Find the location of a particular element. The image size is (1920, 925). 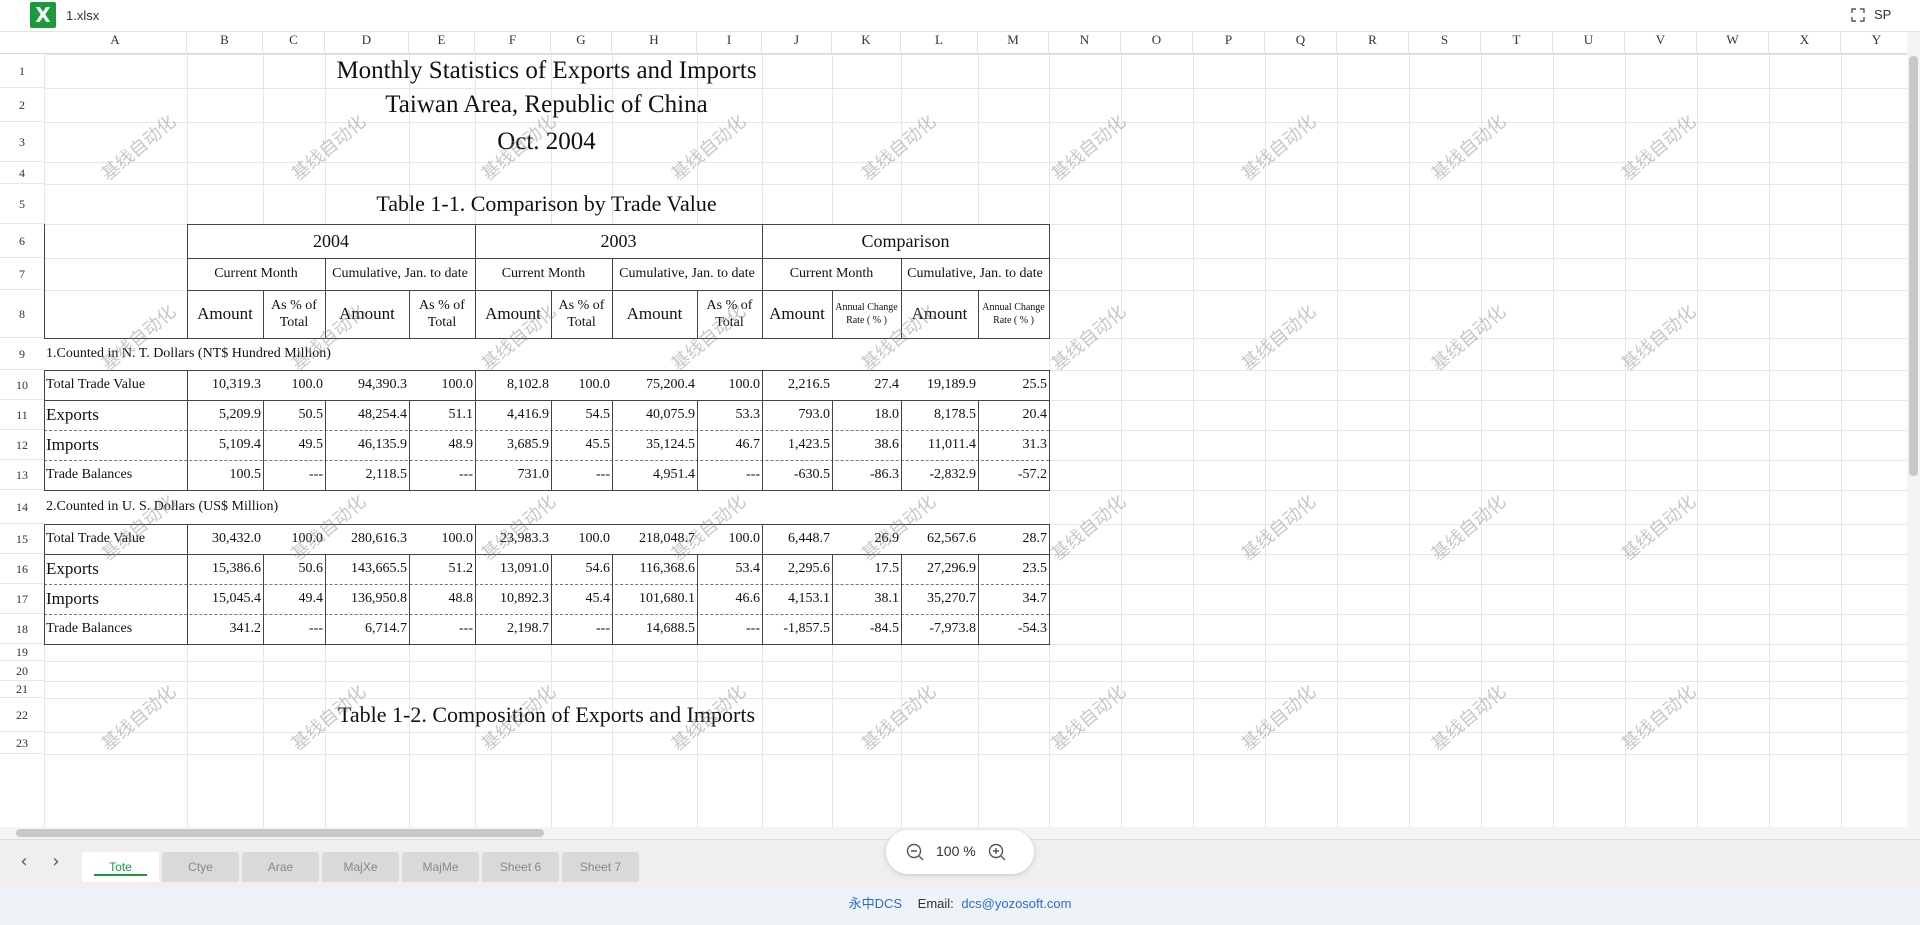

table-cell: 26.9 is located at coordinates (866, 539).